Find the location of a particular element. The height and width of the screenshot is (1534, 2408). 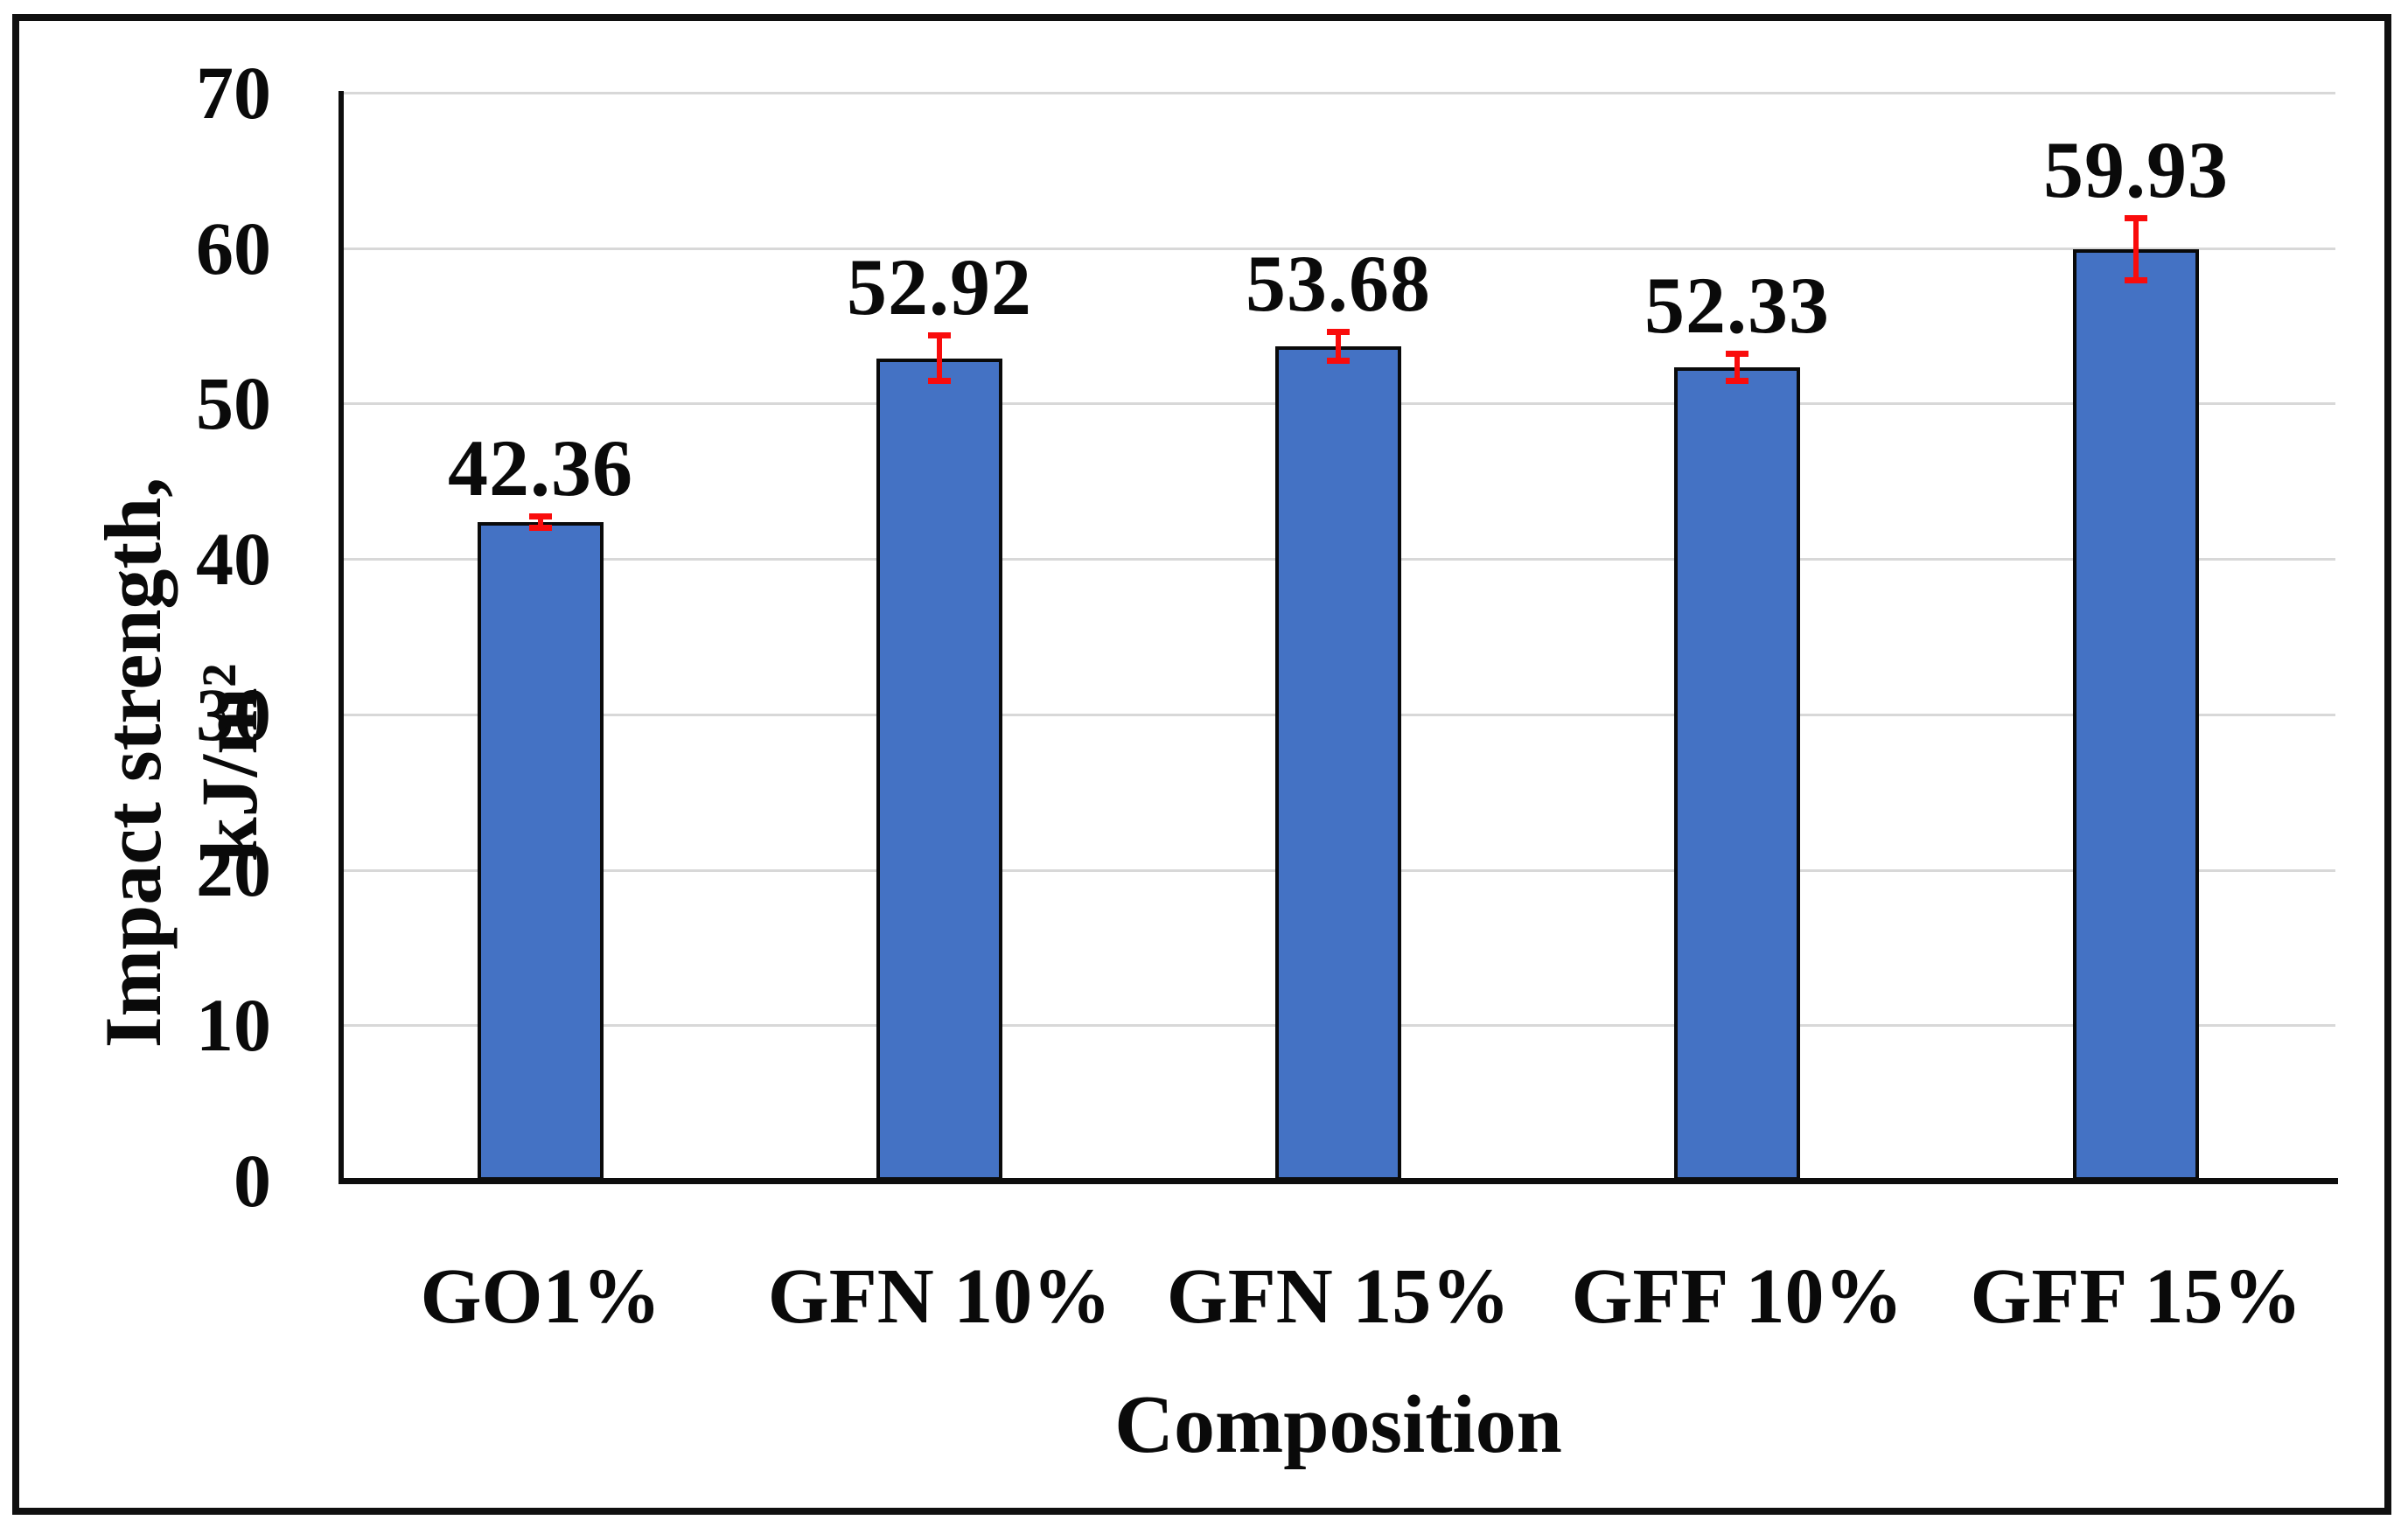

bar-value-label: 59.93 is located at coordinates (2136, 170).